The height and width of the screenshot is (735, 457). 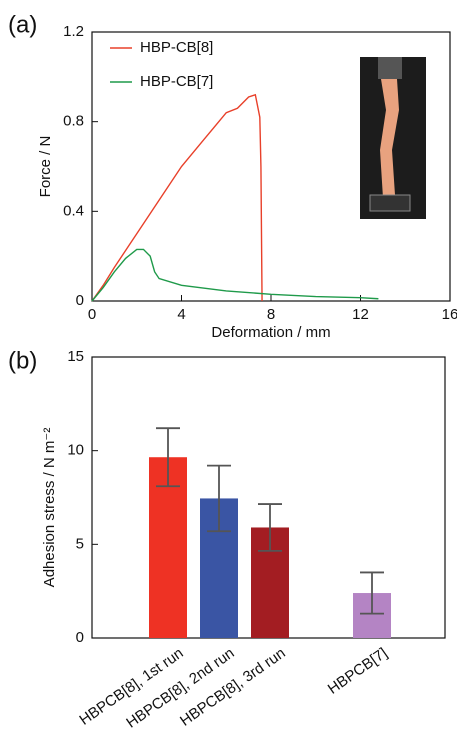 What do you see at coordinates (92, 314) in the screenshot?
I see `x-tick-label: 0` at bounding box center [92, 314].